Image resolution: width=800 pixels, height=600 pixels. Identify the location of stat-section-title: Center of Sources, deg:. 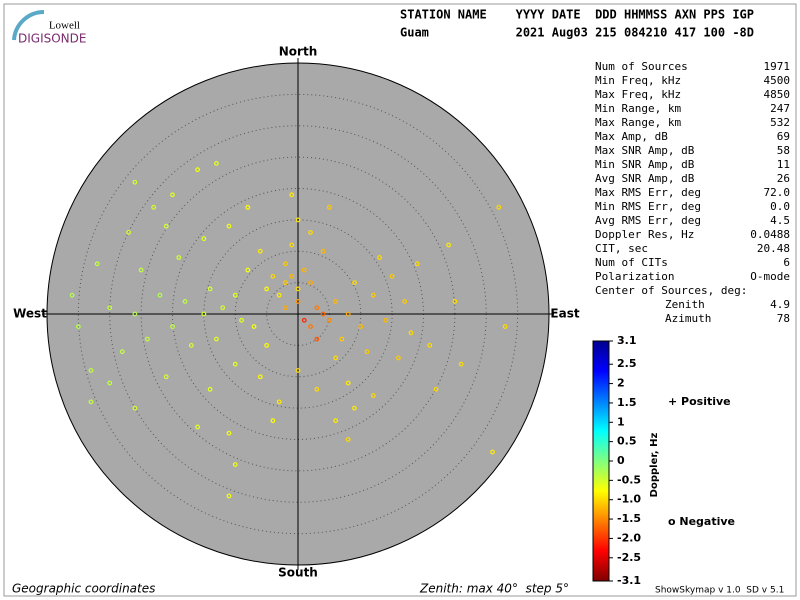
(671, 290).